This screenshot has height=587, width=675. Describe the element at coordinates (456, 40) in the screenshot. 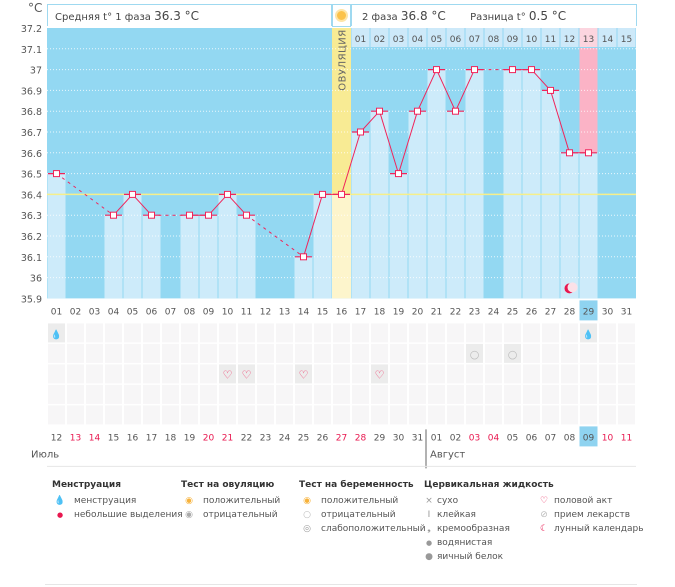

I see `luteal-day-label: 06` at that location.